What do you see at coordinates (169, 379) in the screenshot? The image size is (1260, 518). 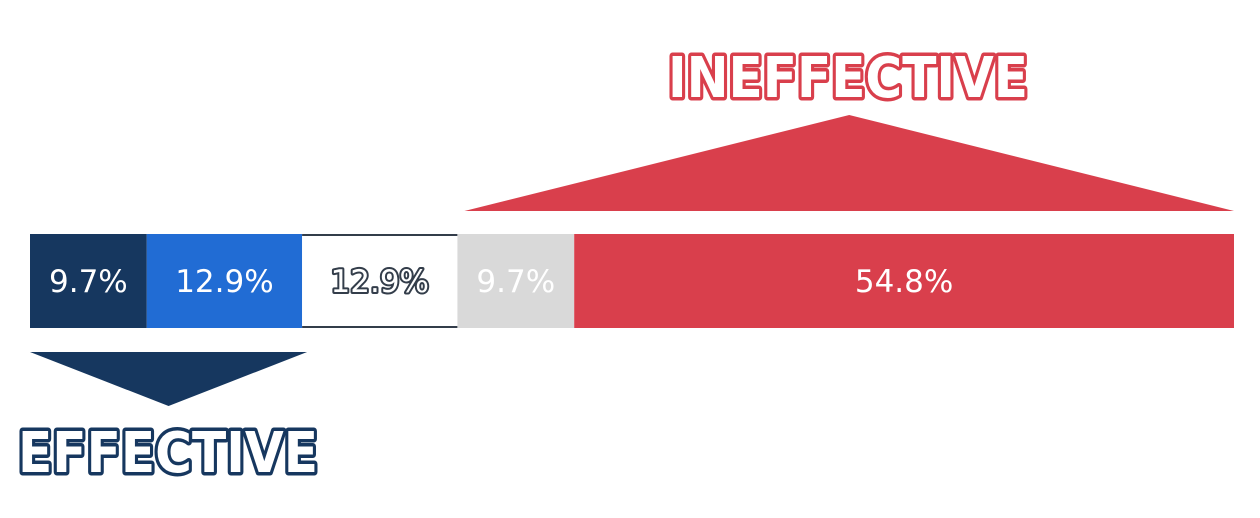 I see `effective-group-arrow` at bounding box center [169, 379].